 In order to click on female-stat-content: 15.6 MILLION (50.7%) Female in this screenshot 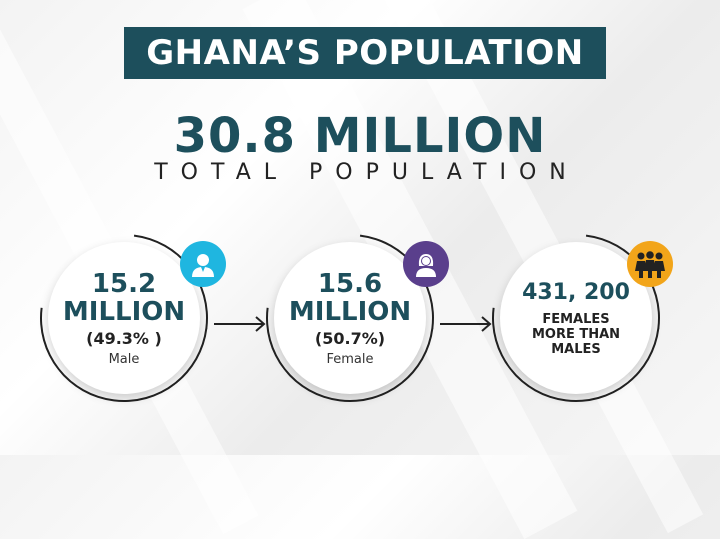, I will do `click(350, 318)`.